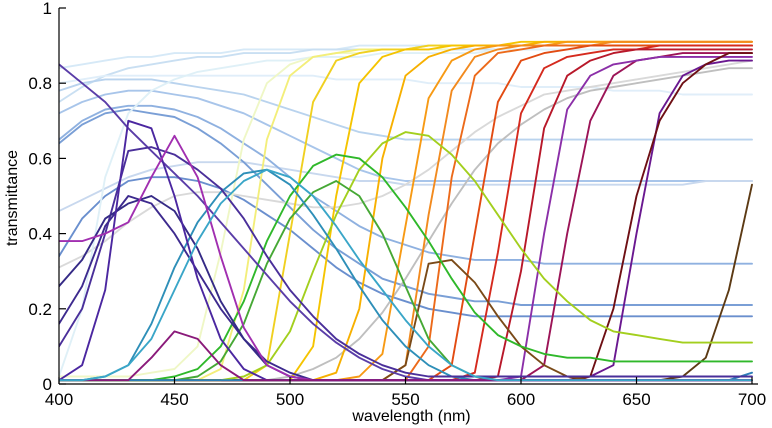 The image size is (772, 428). Describe the element at coordinates (47, 384) in the screenshot. I see `y-tick-label: 0` at that location.